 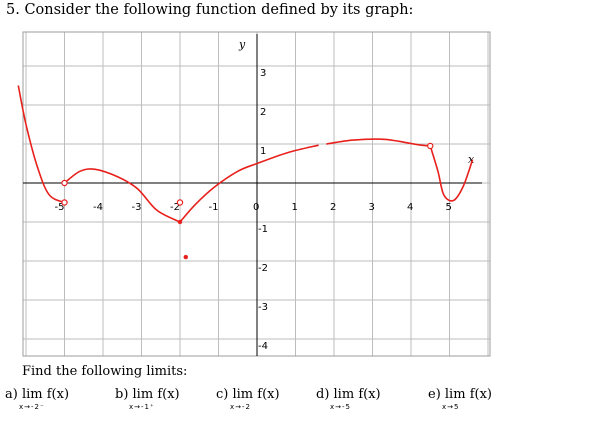 I want to click on y-tick-label: -3, so click(x=263, y=307).